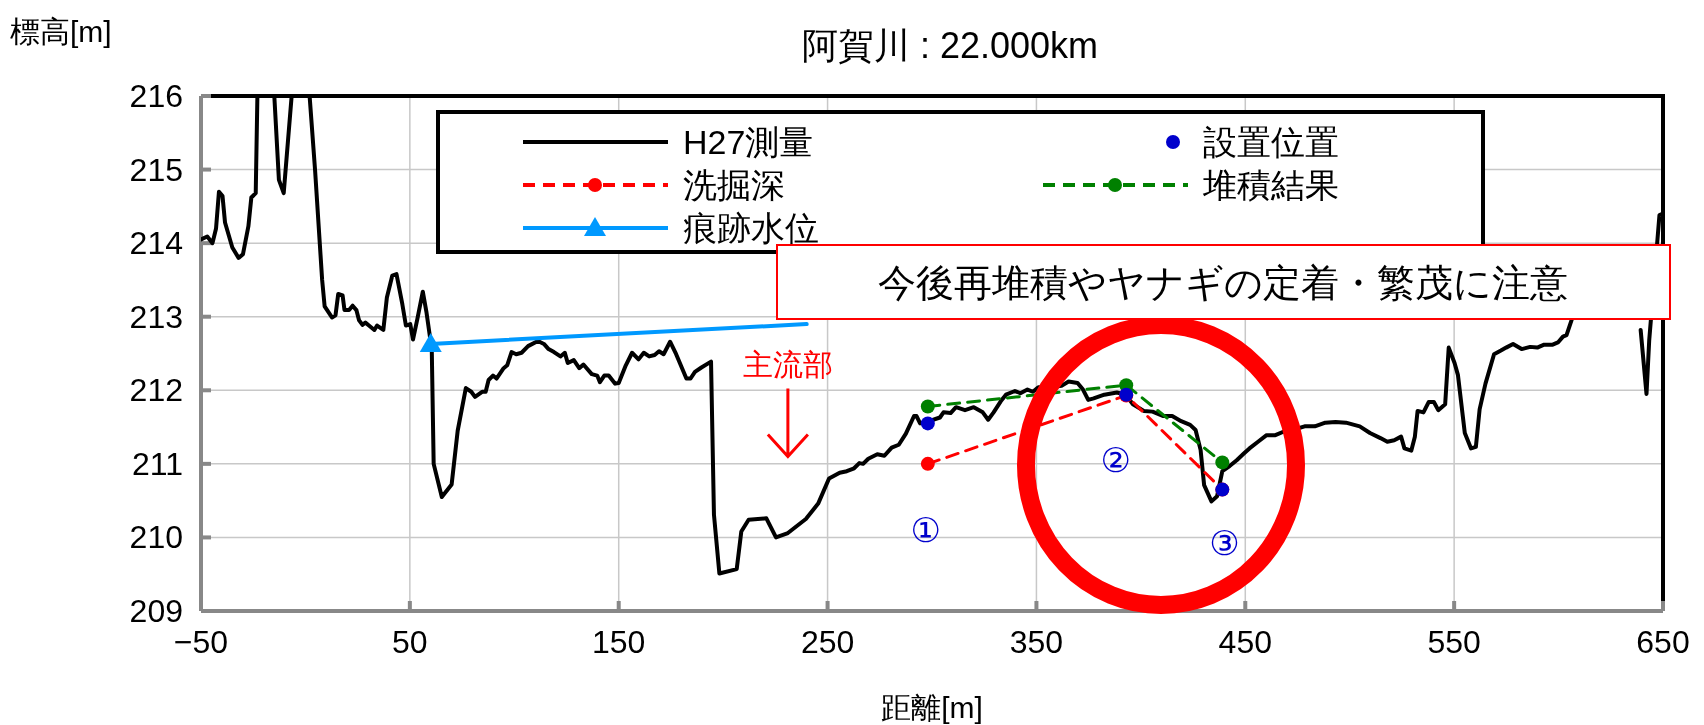 The image size is (1704, 725). What do you see at coordinates (1245, 642) in the screenshot?
I see `x-tick-label: 450` at bounding box center [1245, 642].